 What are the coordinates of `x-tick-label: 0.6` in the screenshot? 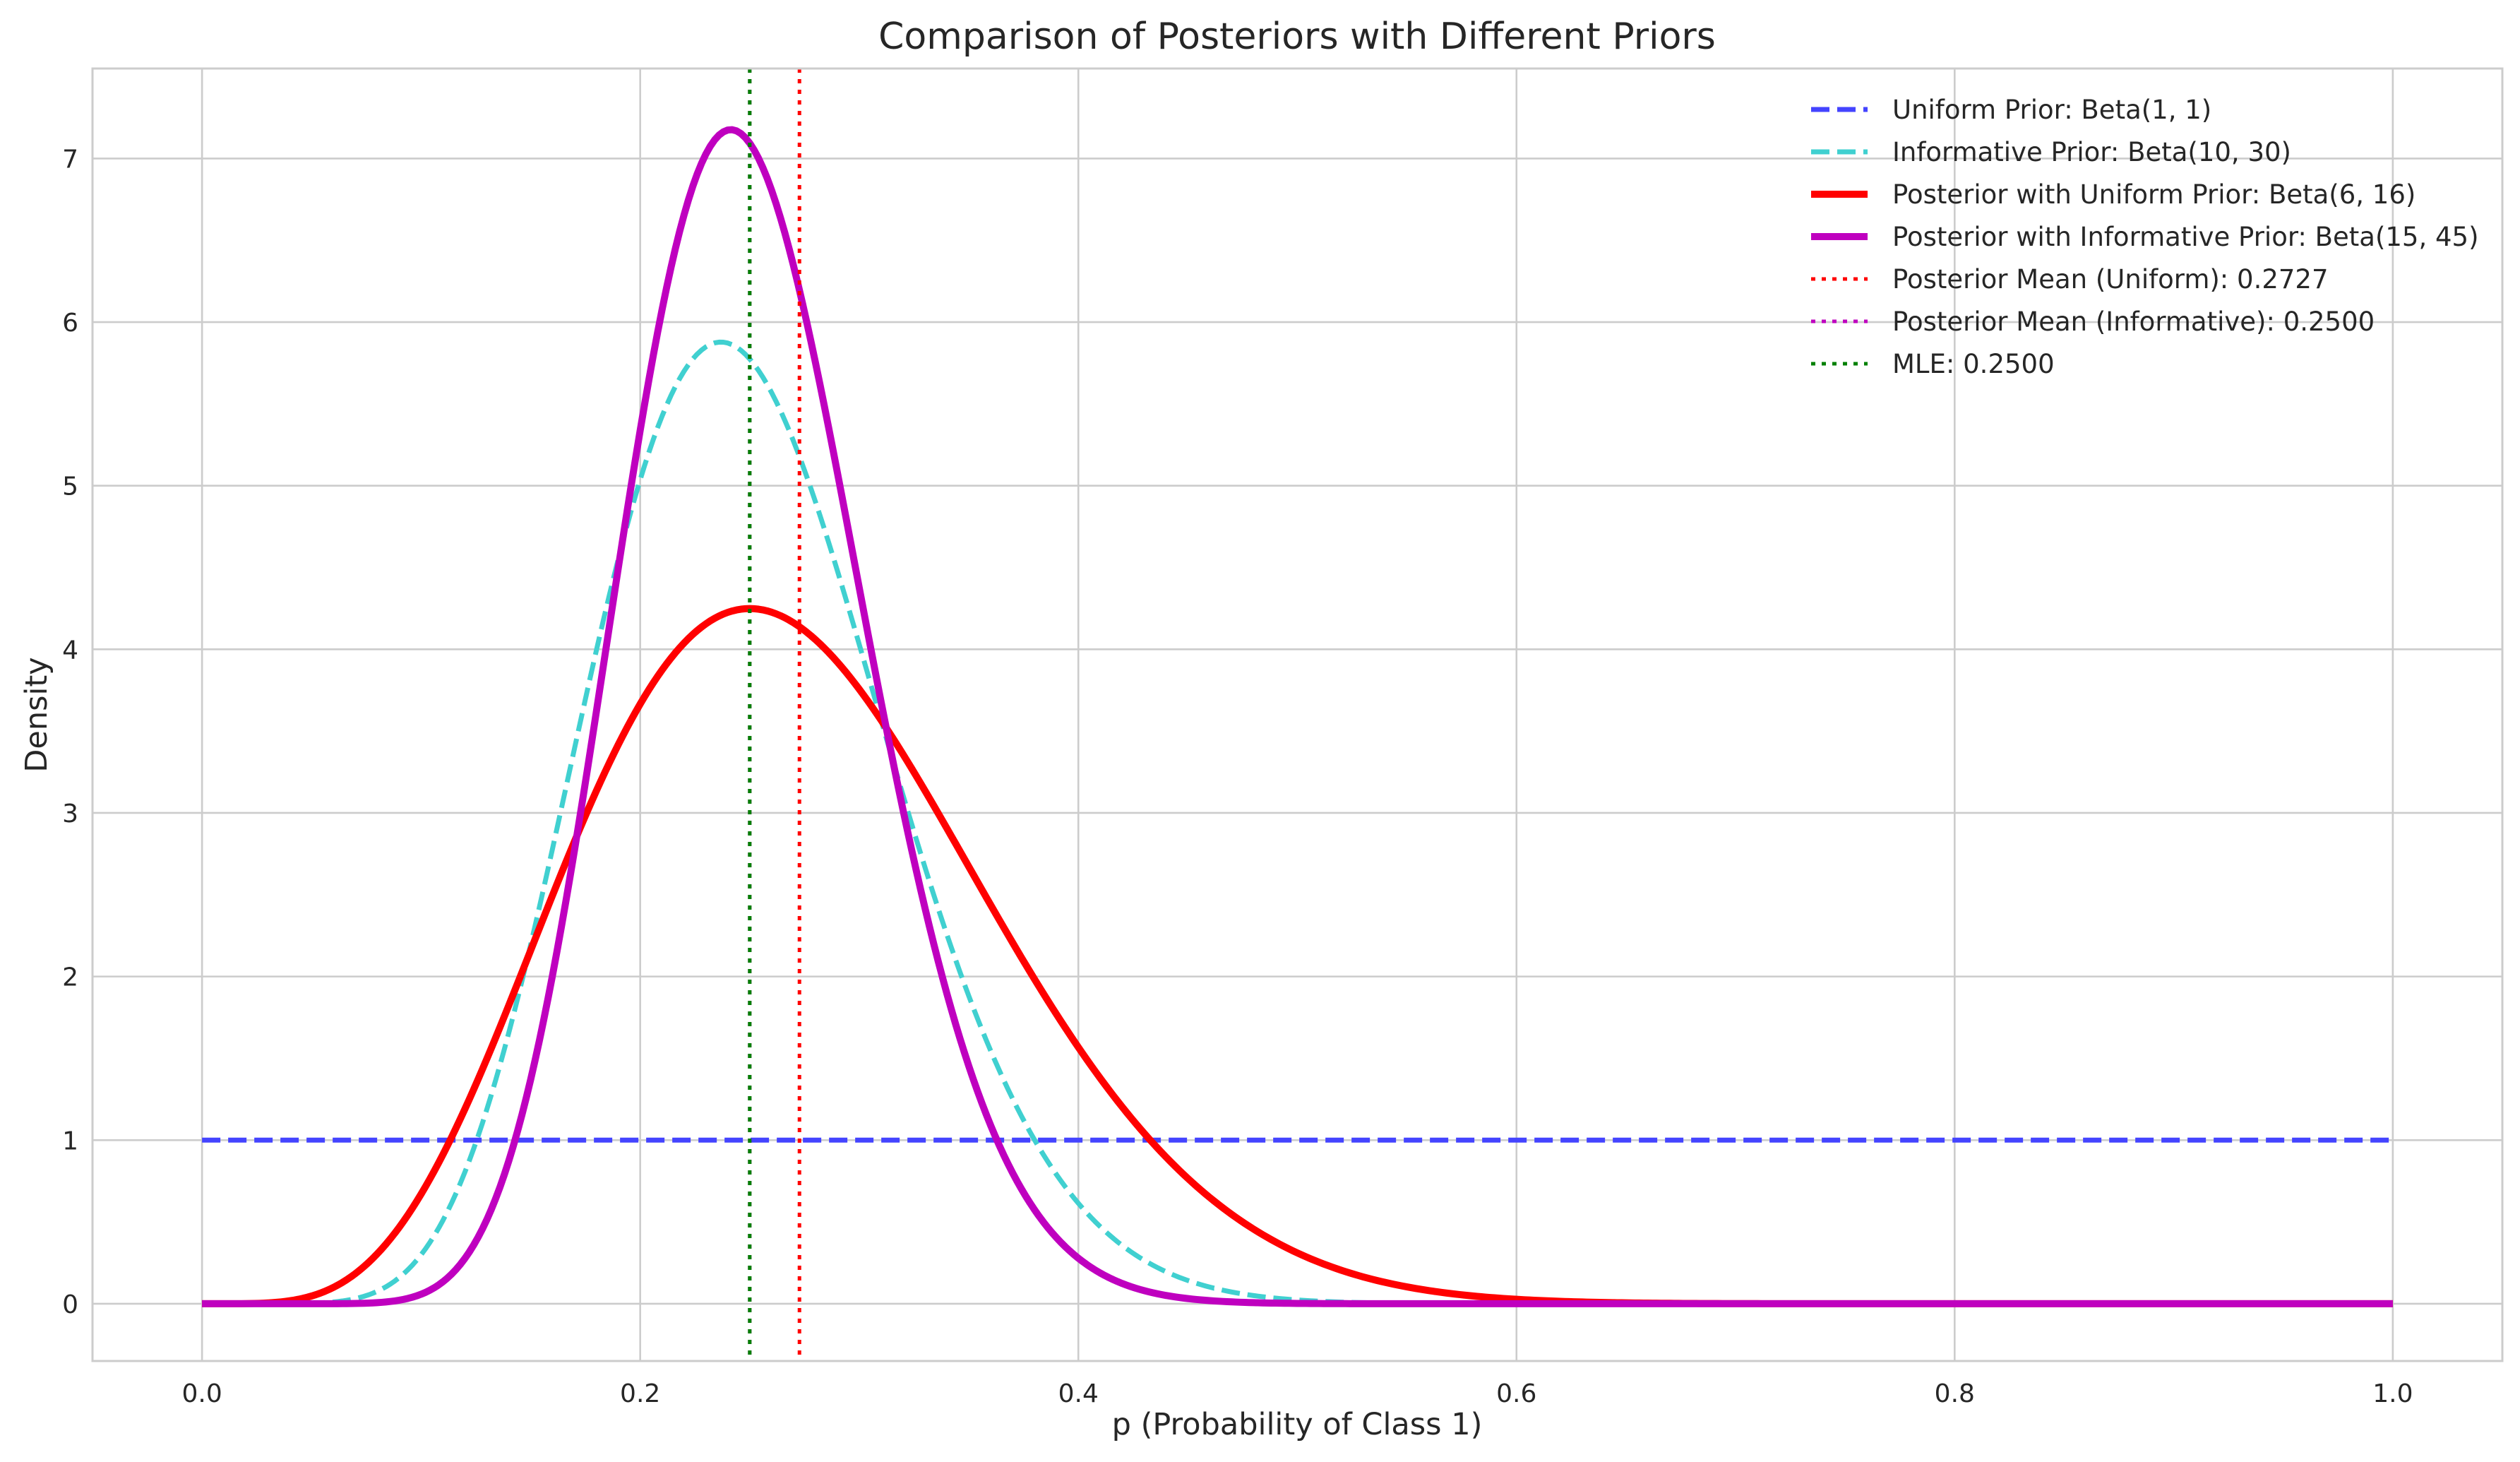 It's located at (1516, 1393).